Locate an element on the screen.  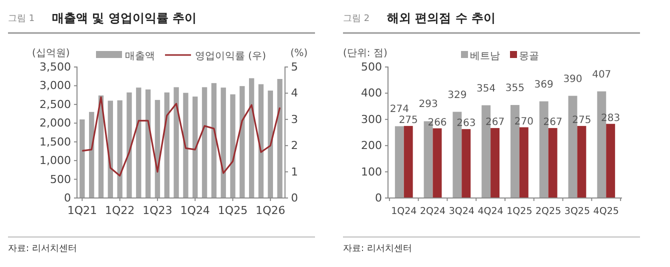
y2-tick-label: 1 is located at coordinates (294, 171).